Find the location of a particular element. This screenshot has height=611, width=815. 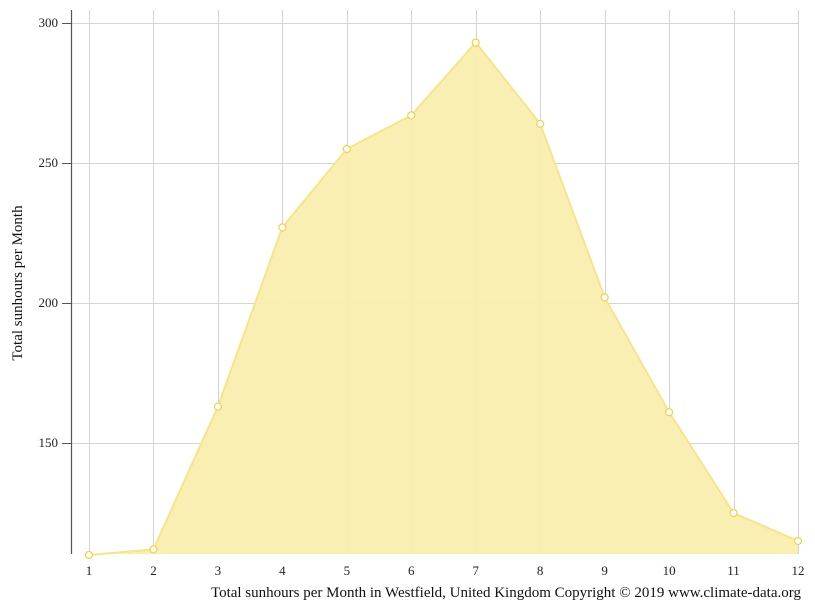

x-tick-label: 6 is located at coordinates (411, 570).